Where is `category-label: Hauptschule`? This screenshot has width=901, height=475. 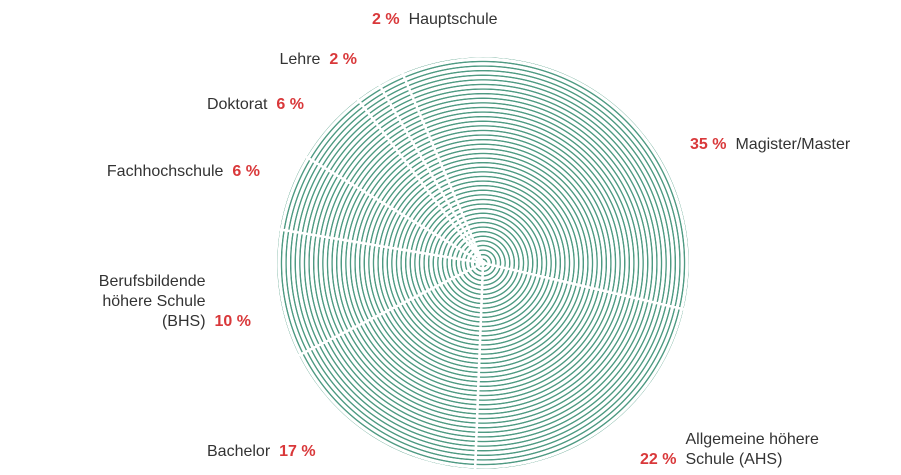 category-label: Hauptschule is located at coordinates (453, 19).